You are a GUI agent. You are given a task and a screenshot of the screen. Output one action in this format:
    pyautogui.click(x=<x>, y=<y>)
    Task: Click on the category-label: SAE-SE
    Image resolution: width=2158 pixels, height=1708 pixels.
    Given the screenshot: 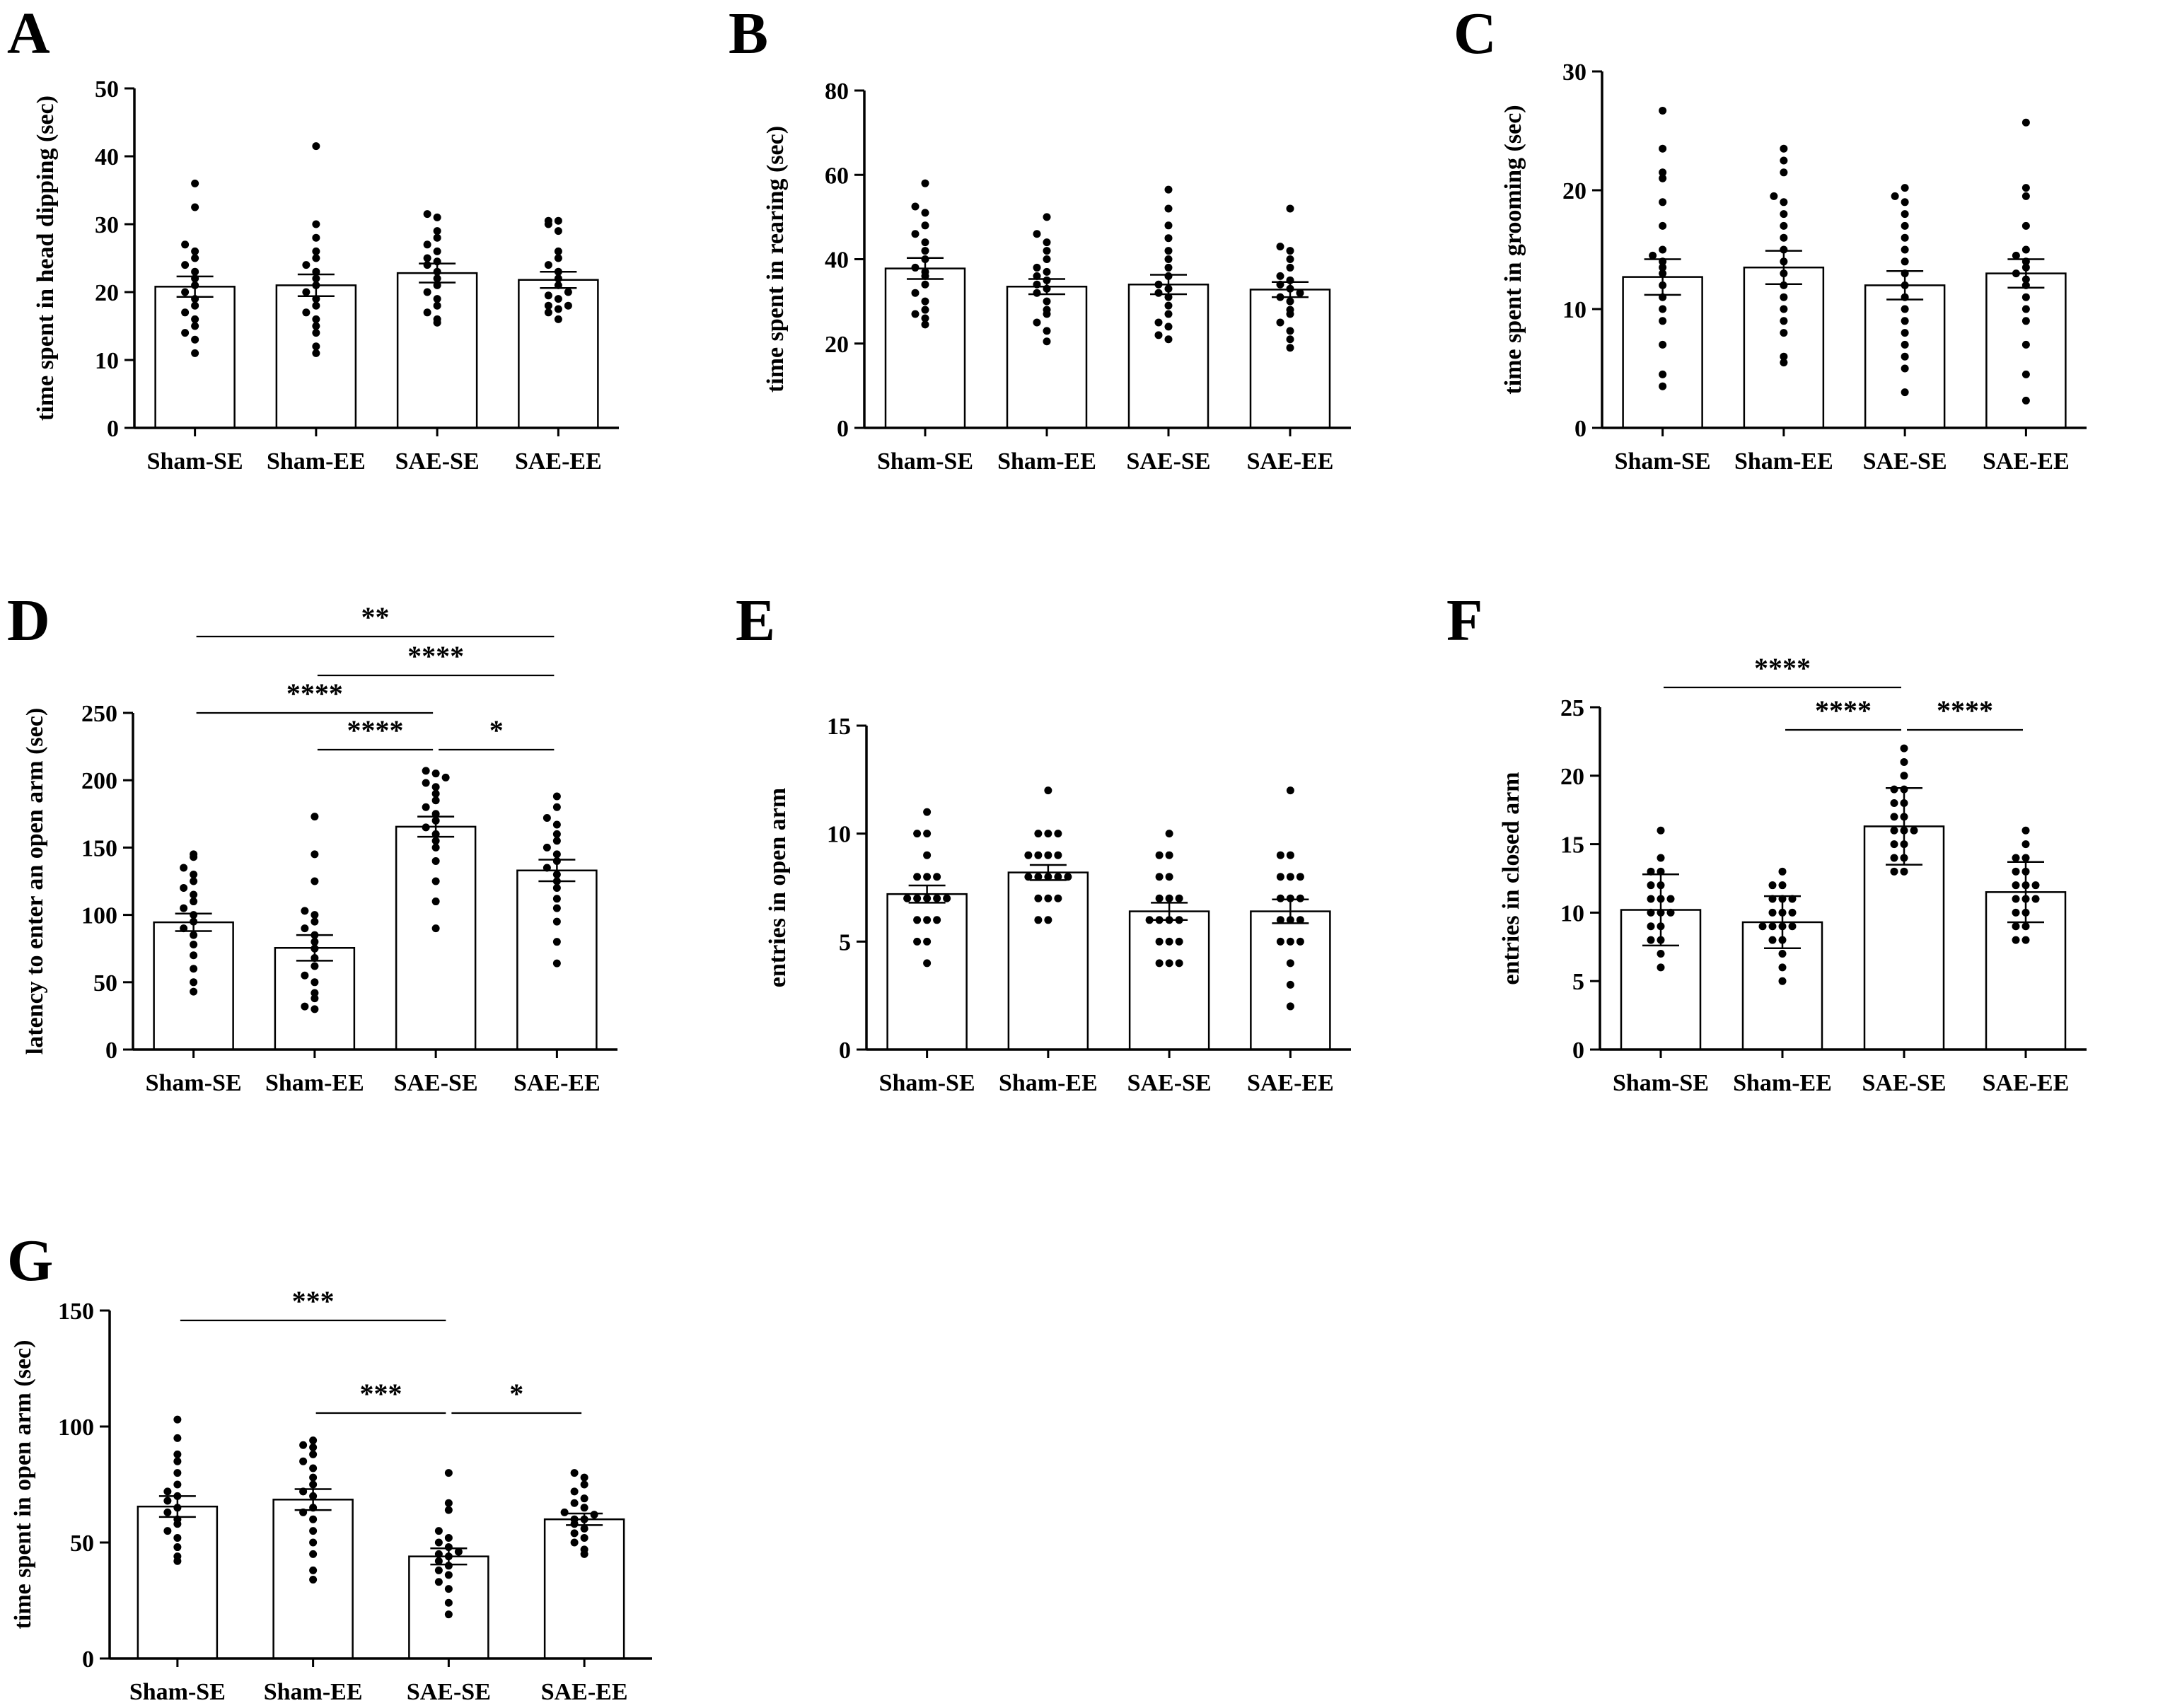 What is the action you would take?
    pyautogui.click(x=437, y=461)
    